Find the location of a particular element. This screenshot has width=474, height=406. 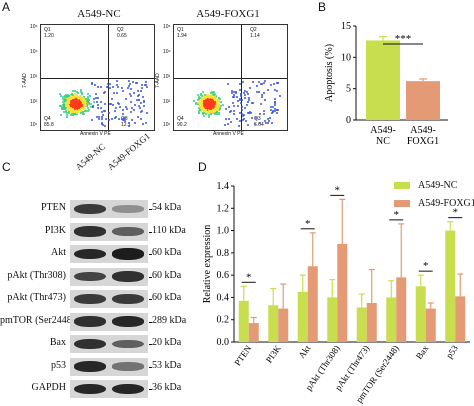

q1-value: 1.94 is located at coordinates (182, 36).